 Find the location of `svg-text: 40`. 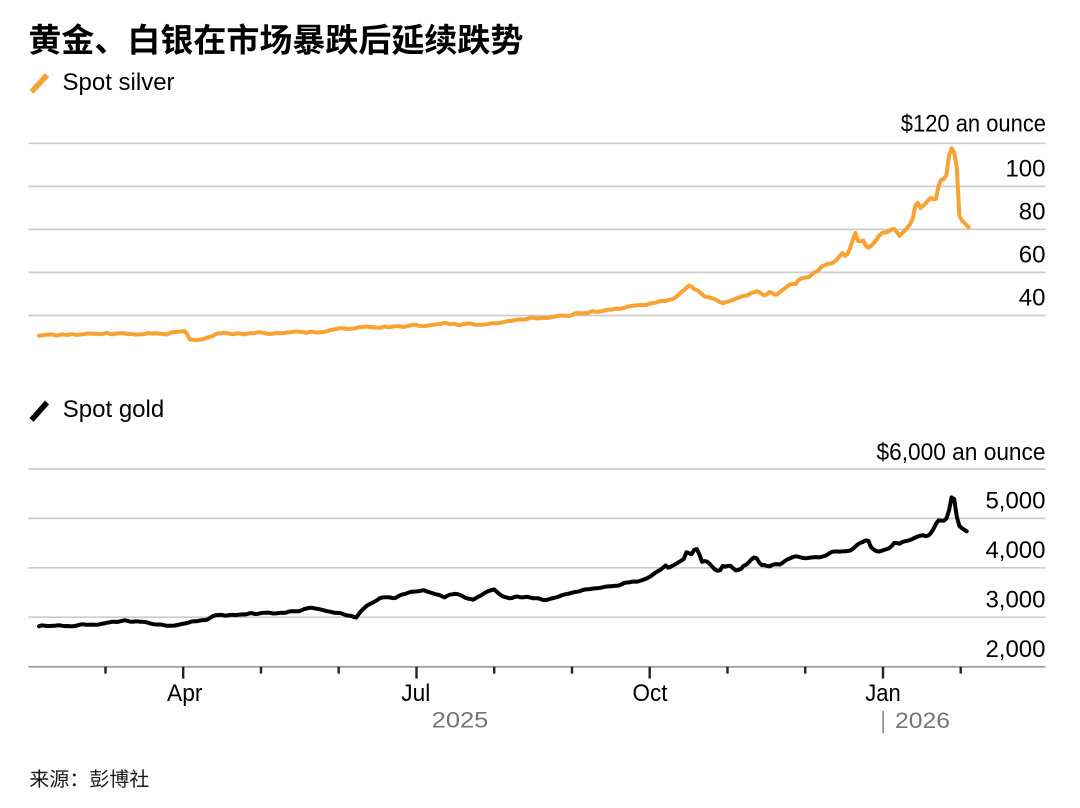

svg-text: 40 is located at coordinates (1032, 298).